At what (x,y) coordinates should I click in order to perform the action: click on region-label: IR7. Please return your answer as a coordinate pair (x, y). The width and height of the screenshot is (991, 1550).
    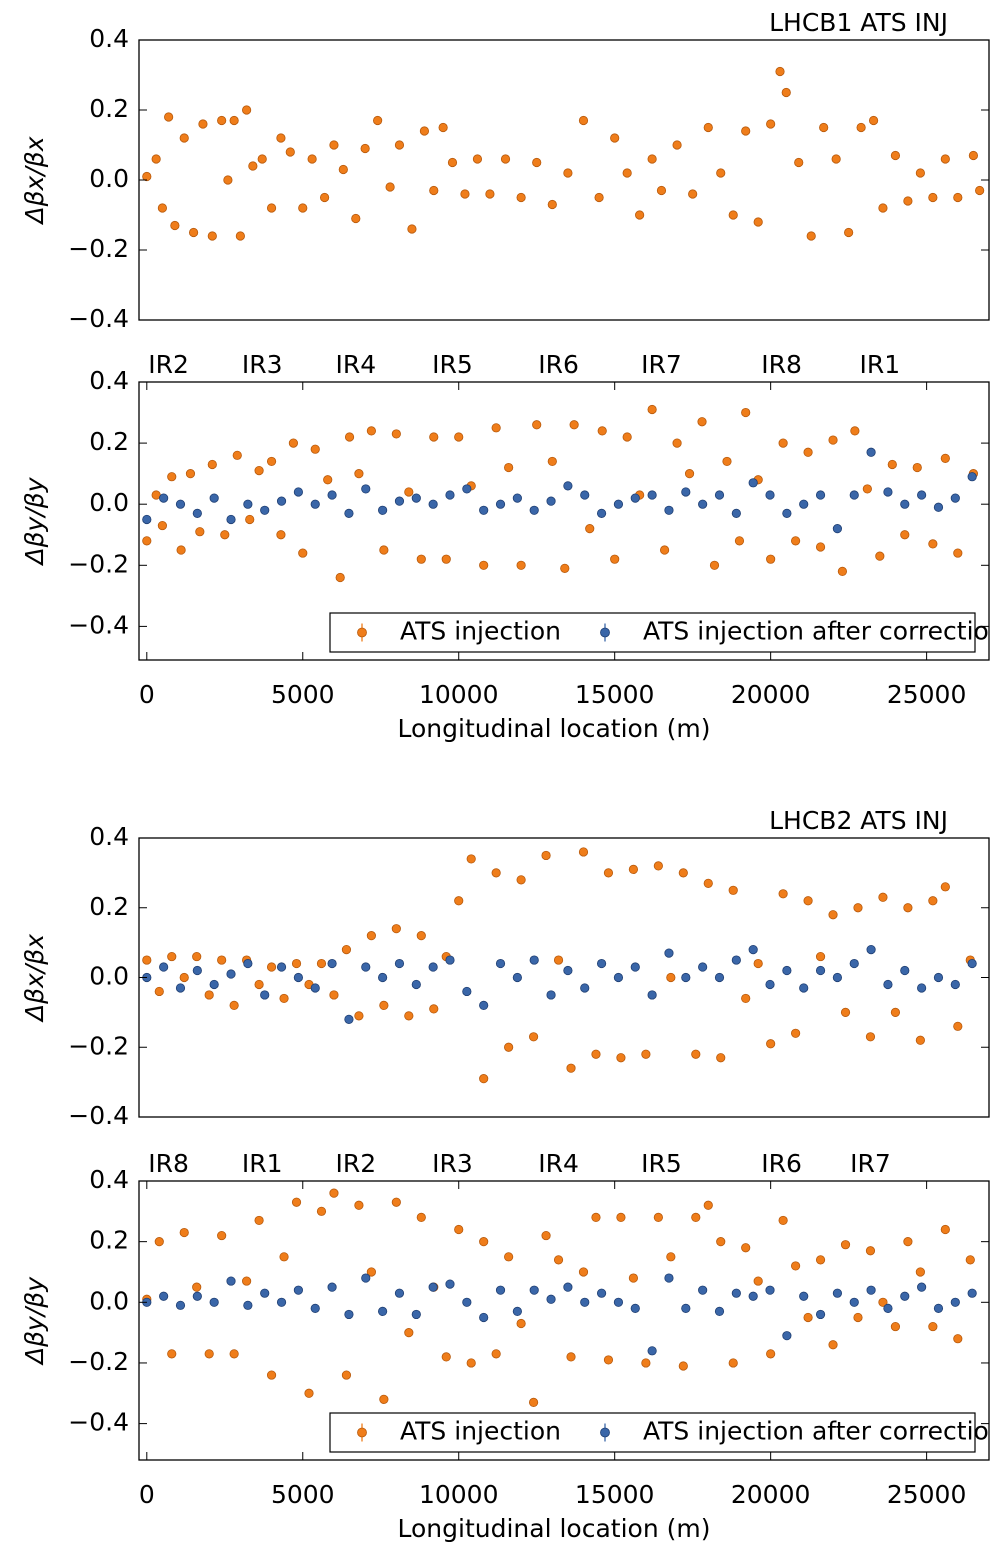
    Looking at the image, I should click on (870, 1163).